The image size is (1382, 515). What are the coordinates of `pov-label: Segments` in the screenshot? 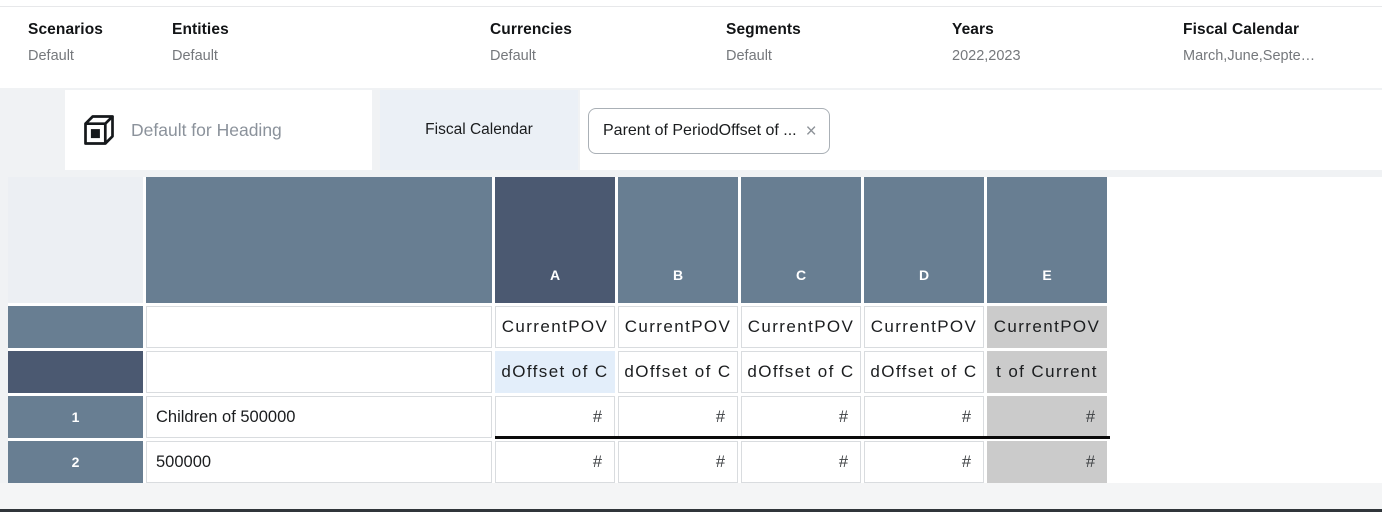 It's located at (763, 29).